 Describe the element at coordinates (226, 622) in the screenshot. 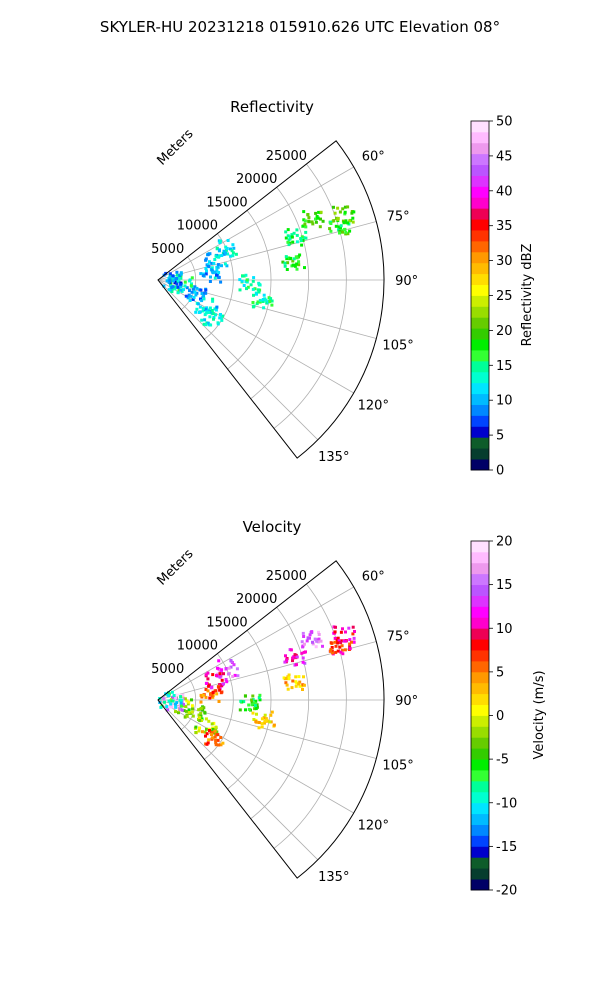

I see `r-tick-label: 15000` at that location.